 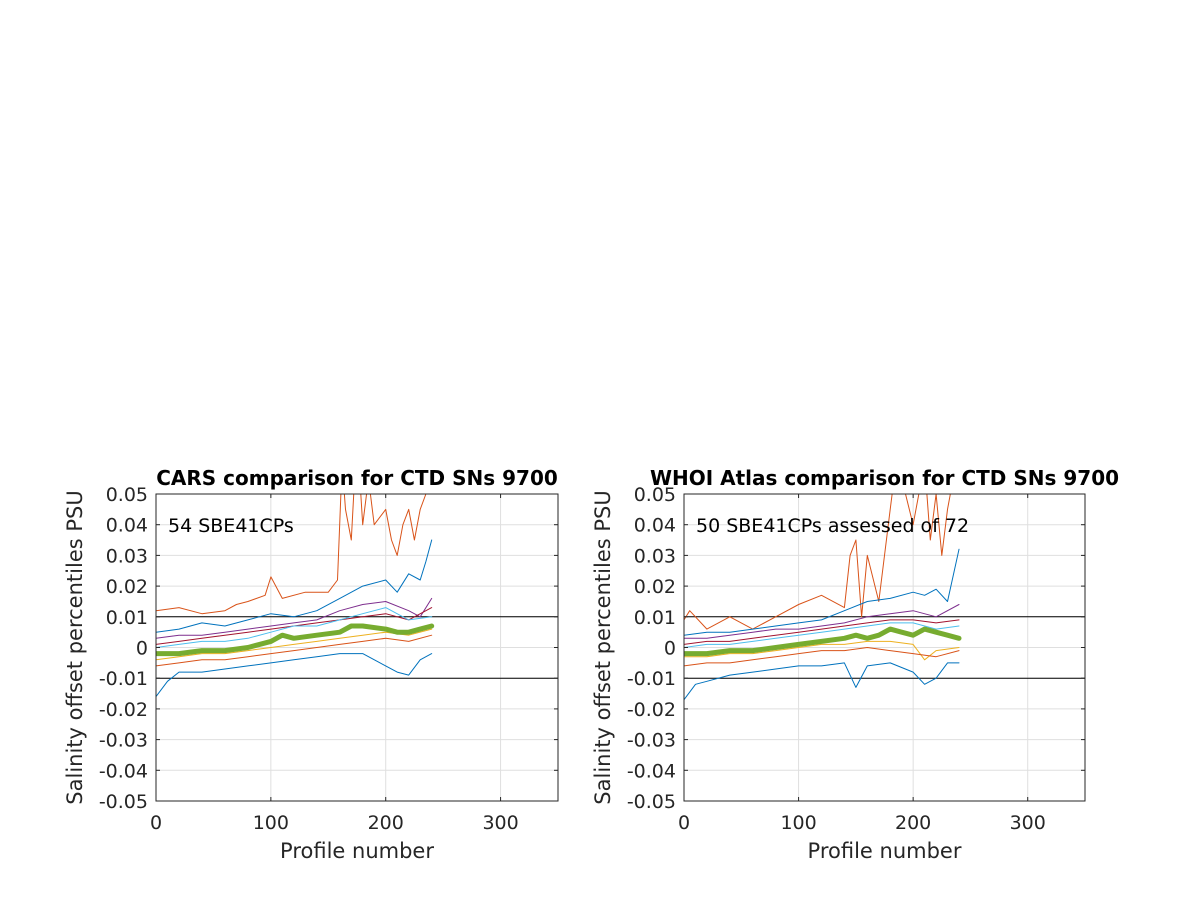 What do you see at coordinates (357, 478) in the screenshot?
I see `chart-title: CARS comparison for CTD SNs 9700` at bounding box center [357, 478].